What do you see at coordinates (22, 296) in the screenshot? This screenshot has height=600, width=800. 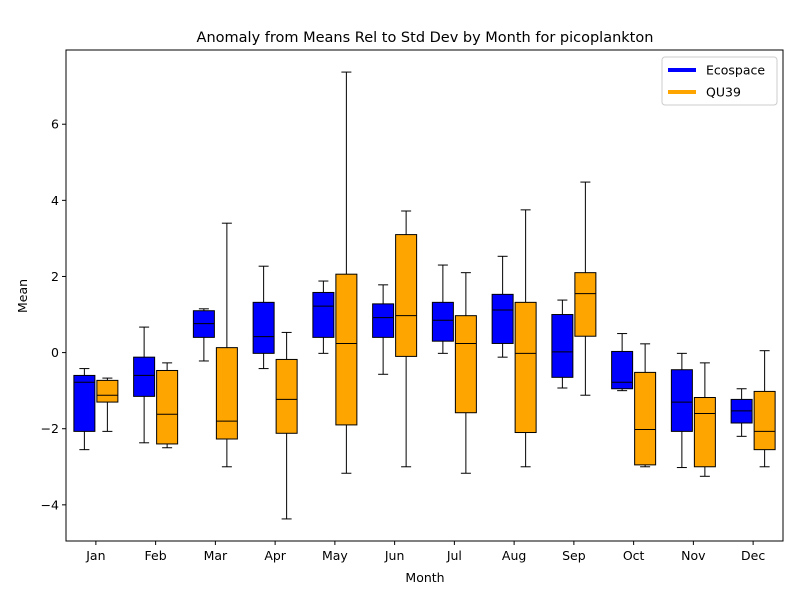 I see `y-axis-label: Mean` at bounding box center [22, 296].